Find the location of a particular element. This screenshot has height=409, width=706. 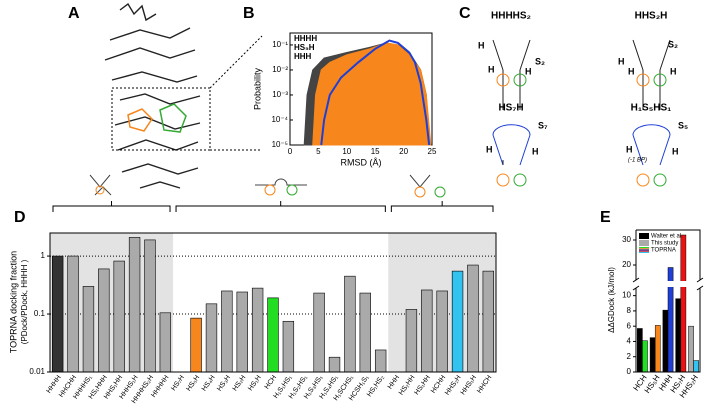

plot-frame is located at coordinates (668, 301).